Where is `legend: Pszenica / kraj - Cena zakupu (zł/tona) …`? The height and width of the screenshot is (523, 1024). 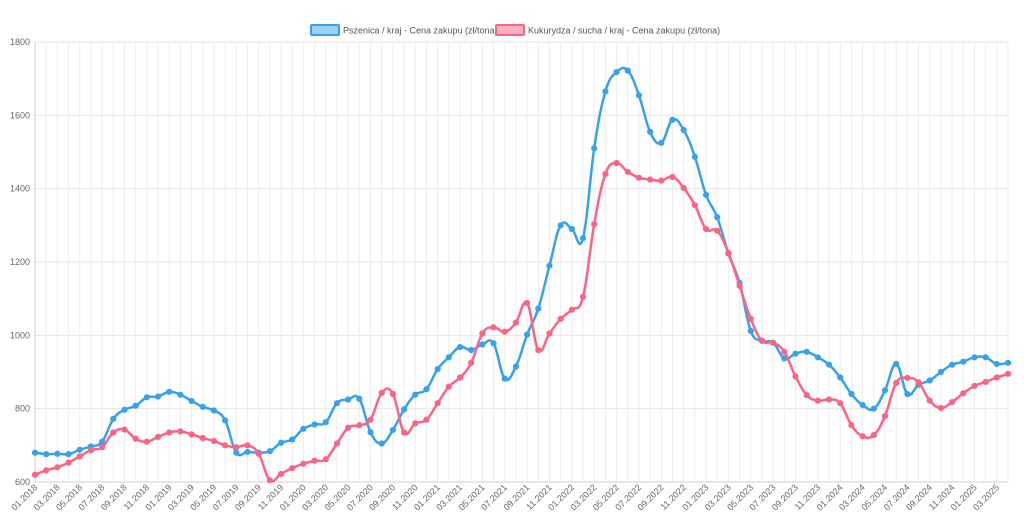 legend: Pszenica / kraj - Cena zakupu (zł/tona) … is located at coordinates (515, 30).